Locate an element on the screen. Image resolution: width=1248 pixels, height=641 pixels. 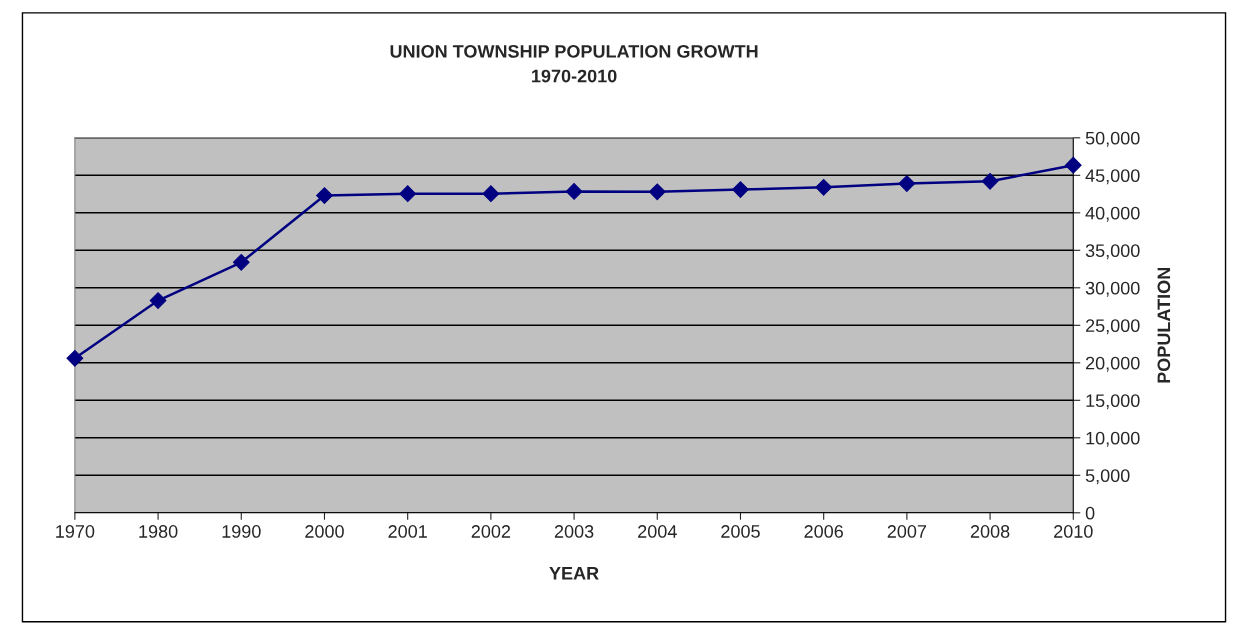
x-tick-label: 2001 is located at coordinates (407, 531).